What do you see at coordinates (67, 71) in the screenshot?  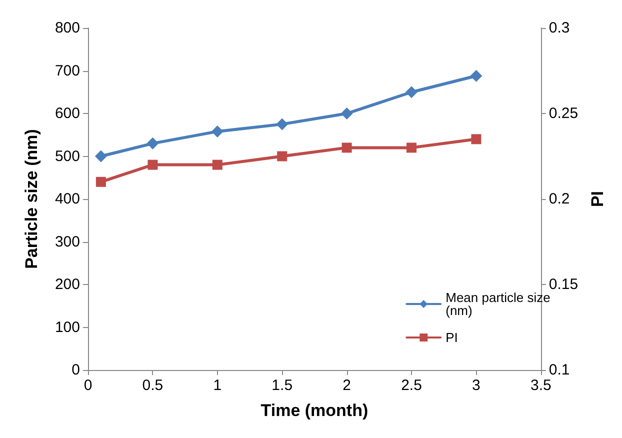 I see `y-tick-label: 700` at bounding box center [67, 71].